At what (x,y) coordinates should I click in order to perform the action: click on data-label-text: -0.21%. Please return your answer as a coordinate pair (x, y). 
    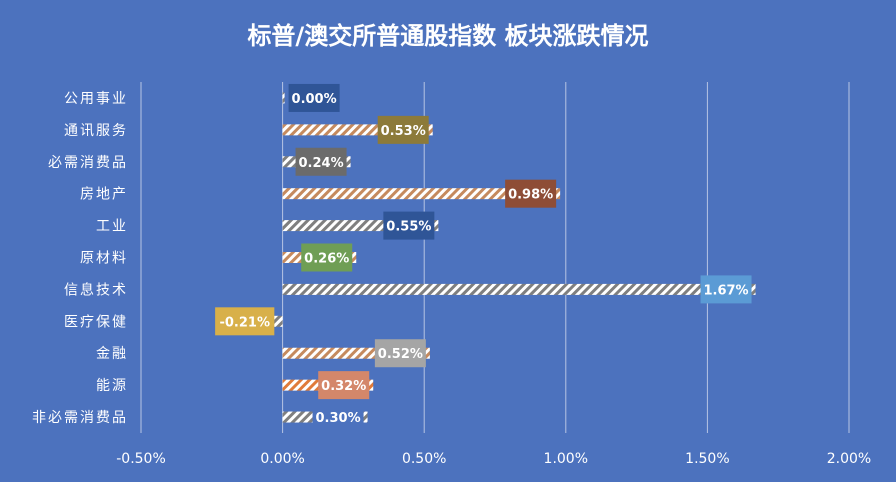
    Looking at the image, I should click on (244, 322).